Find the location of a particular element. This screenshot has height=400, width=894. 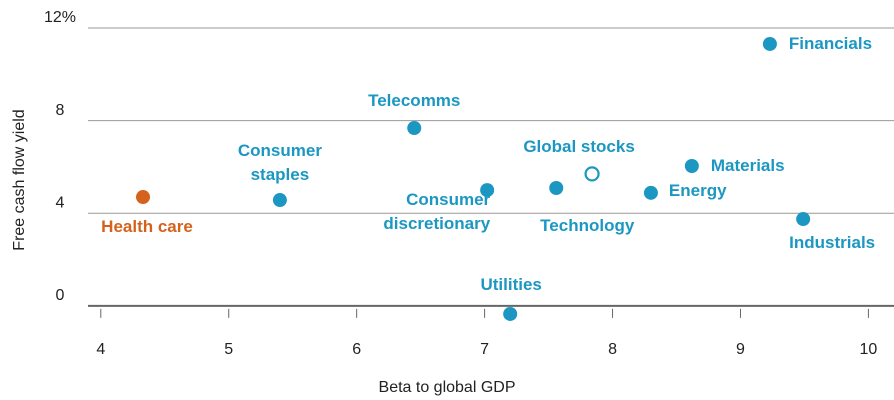

x-tick-label: 8 is located at coordinates (612, 349).